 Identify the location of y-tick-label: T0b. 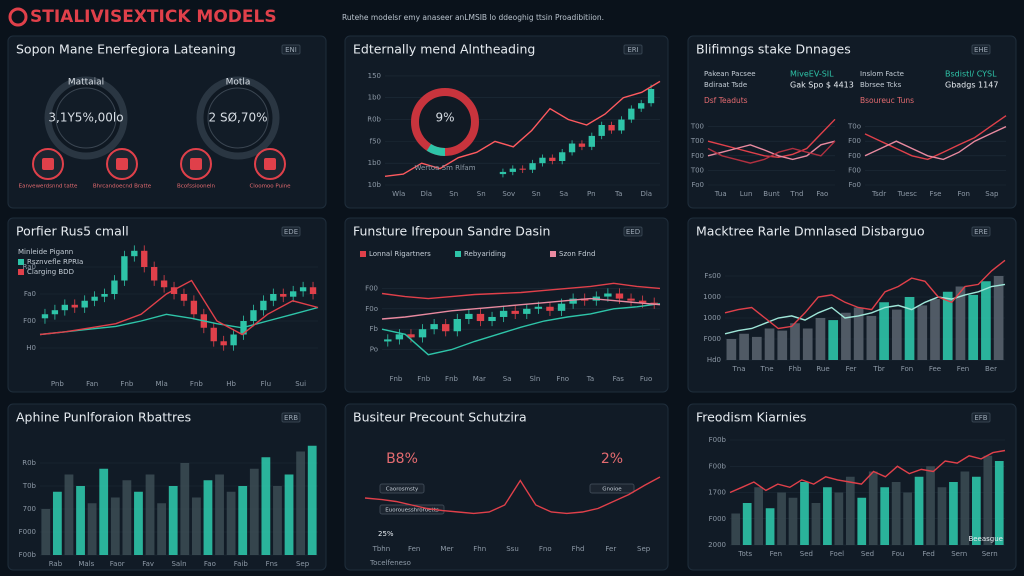
(29, 486).